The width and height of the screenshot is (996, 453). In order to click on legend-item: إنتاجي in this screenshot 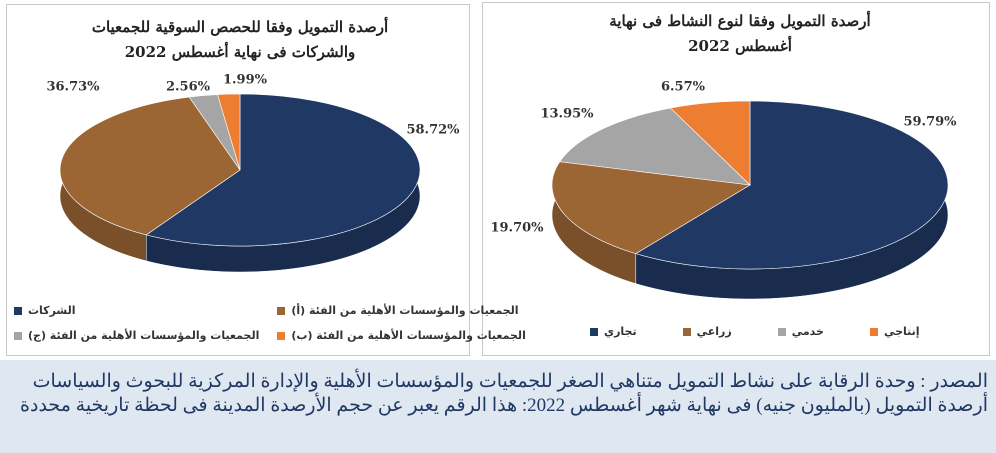, I will do `click(894, 331)`.